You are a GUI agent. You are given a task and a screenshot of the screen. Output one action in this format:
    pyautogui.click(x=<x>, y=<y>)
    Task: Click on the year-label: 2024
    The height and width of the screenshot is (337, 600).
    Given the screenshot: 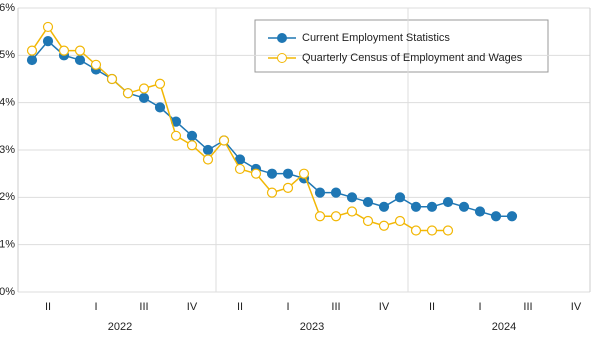 What is the action you would take?
    pyautogui.click(x=504, y=327)
    